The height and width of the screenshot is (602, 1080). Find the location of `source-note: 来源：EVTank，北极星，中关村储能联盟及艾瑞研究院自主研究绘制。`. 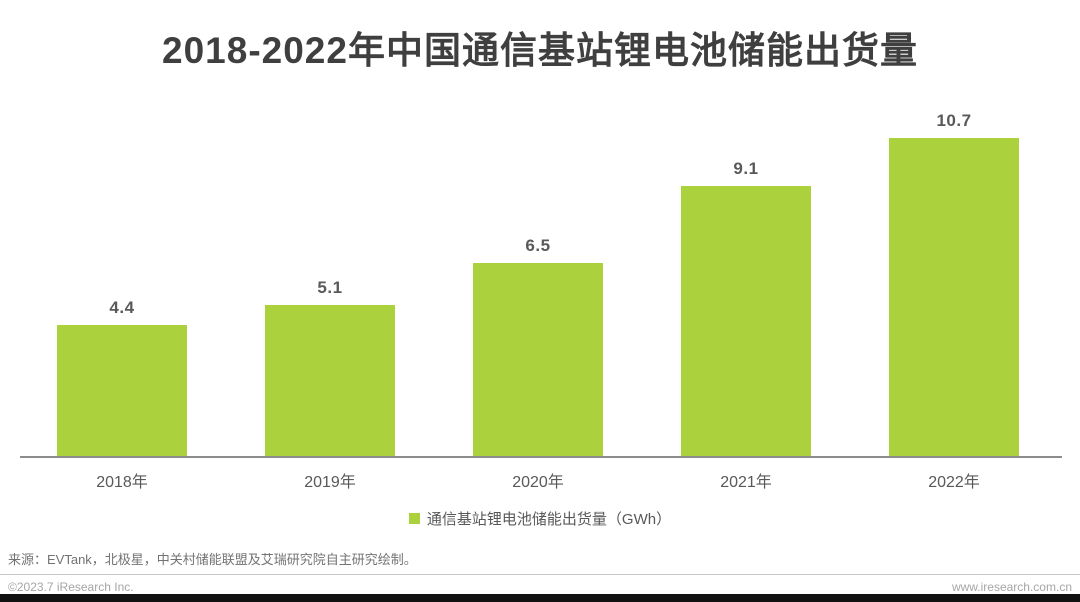

source-note: 来源：EVTank，北极星，中关村储能联盟及艾瑞研究院自主研究绘制。 is located at coordinates (212, 559).